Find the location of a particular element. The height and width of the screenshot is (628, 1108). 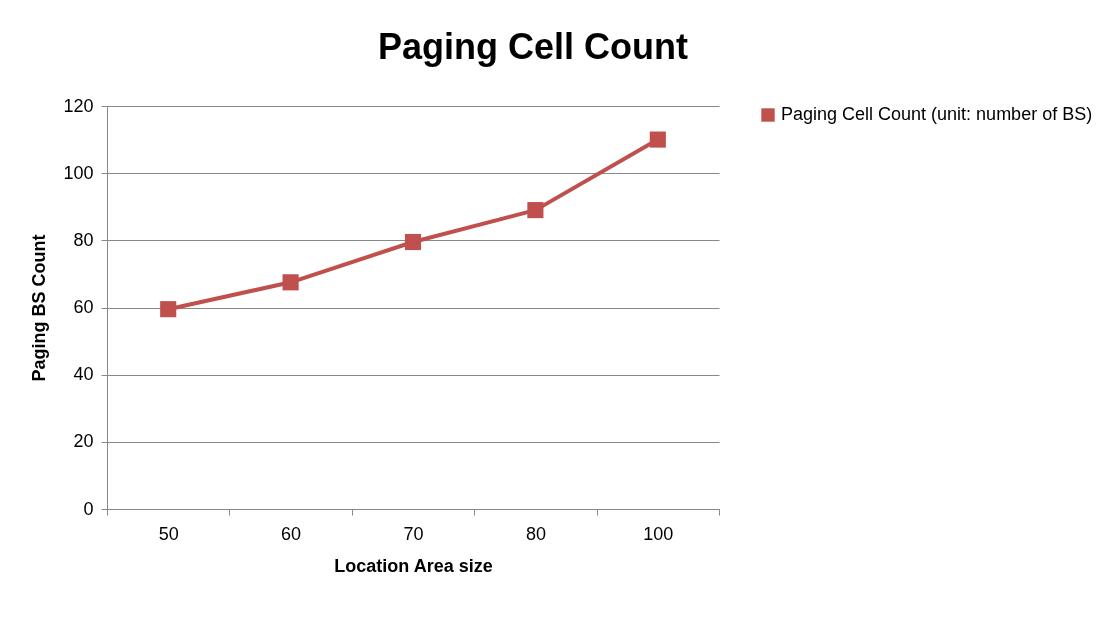

x-tick-label: 50 is located at coordinates (168, 533).